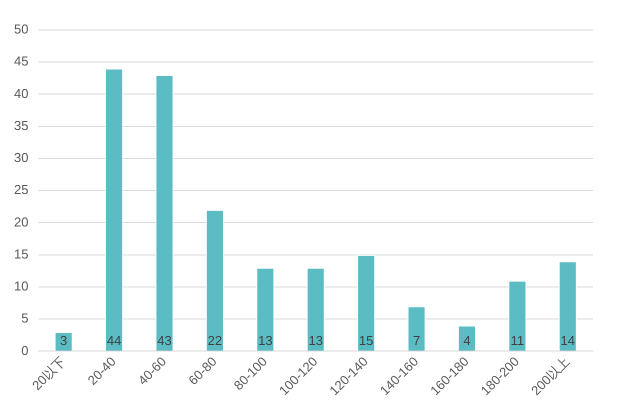  Describe the element at coordinates (550, 376) in the screenshot. I see `x-tick-label: 200以上` at that location.